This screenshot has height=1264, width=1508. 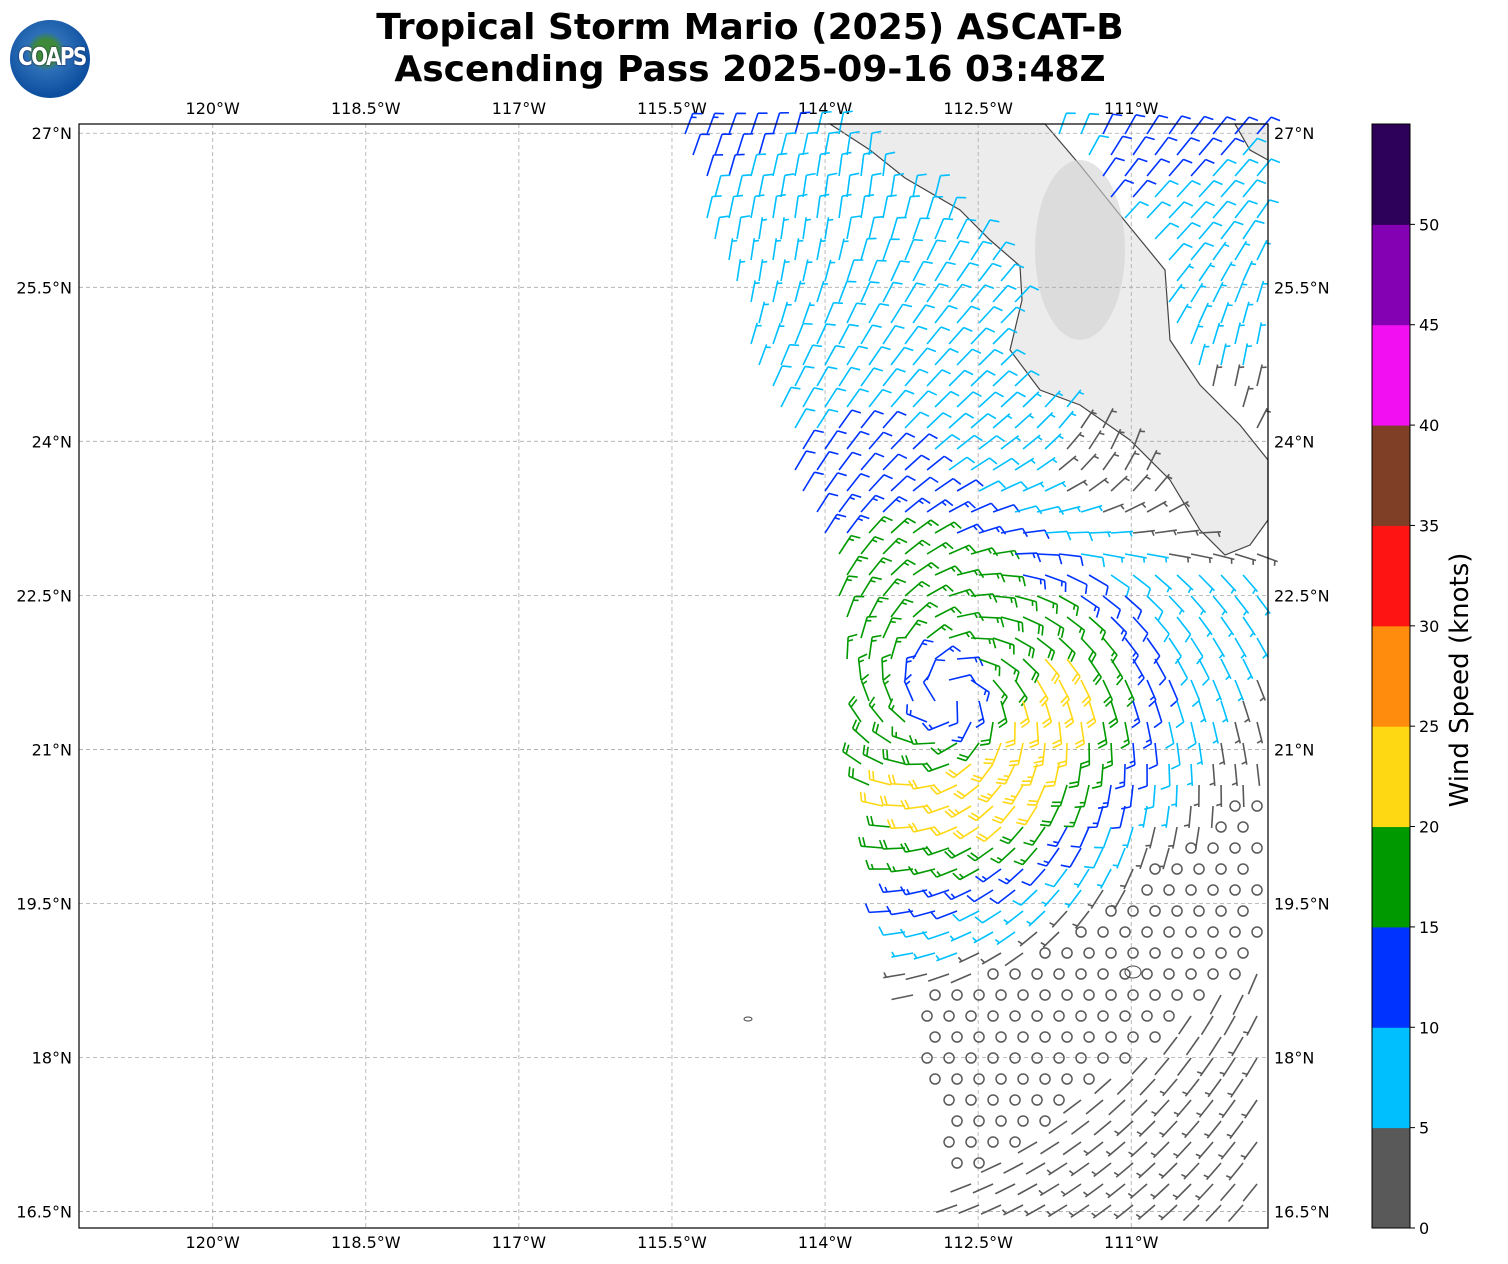 What do you see at coordinates (1302, 595) in the screenshot?
I see `lat-tick-label: 22.5°N` at bounding box center [1302, 595].